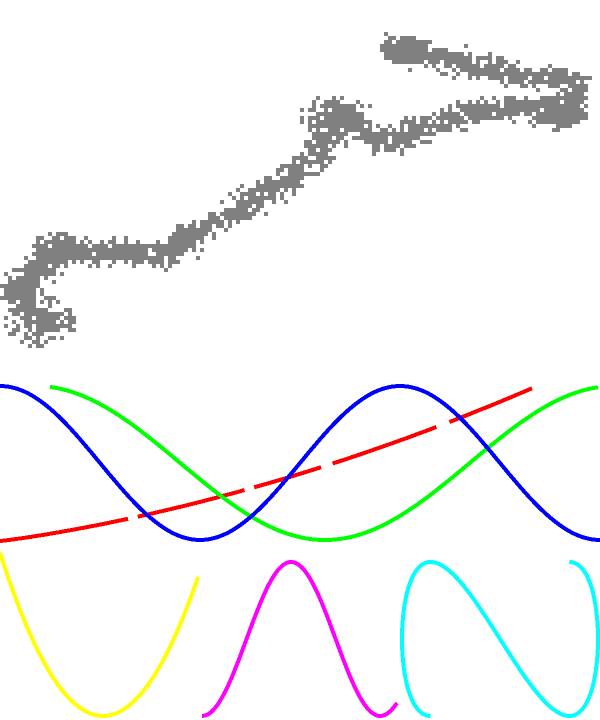  Describe the element at coordinates (300, 638) in the screenshot. I see `magenta-sweep-curve` at that location.